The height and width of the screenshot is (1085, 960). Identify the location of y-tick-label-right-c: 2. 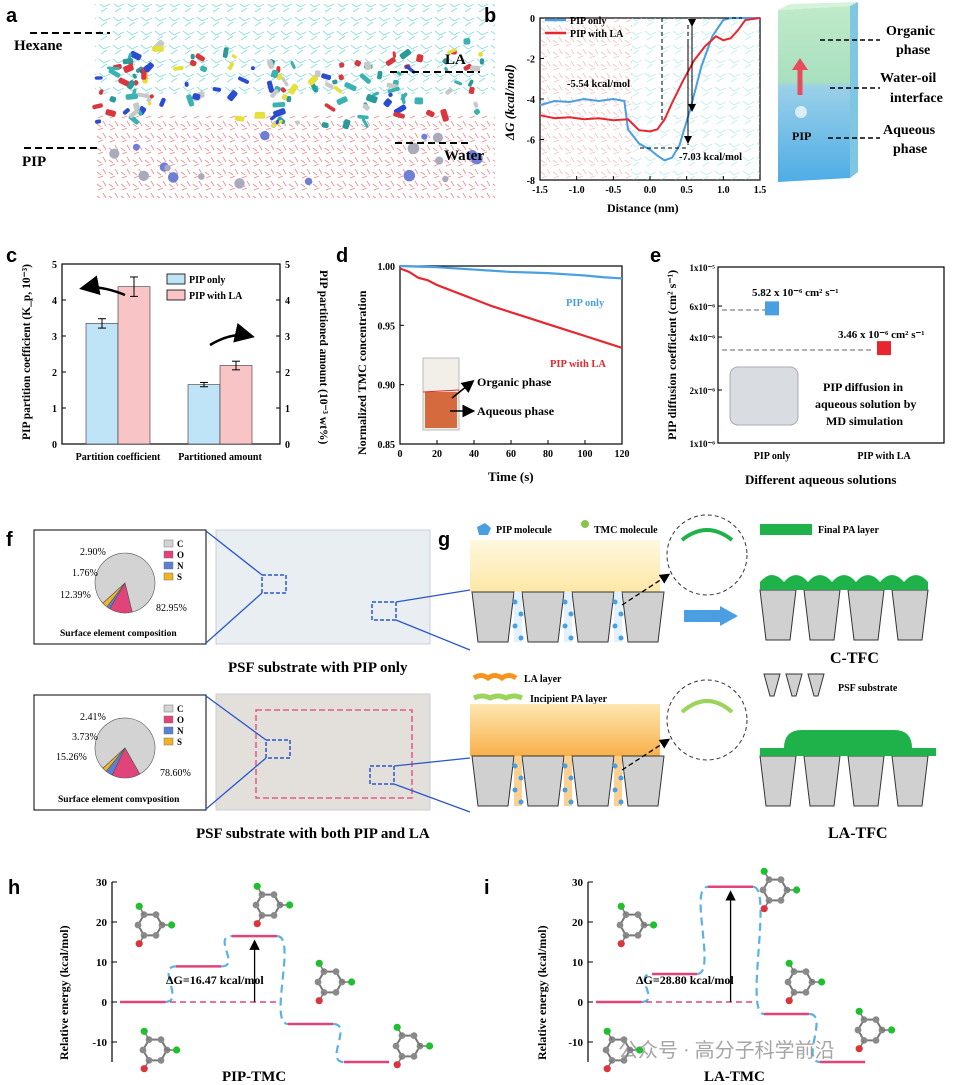
(287, 373).